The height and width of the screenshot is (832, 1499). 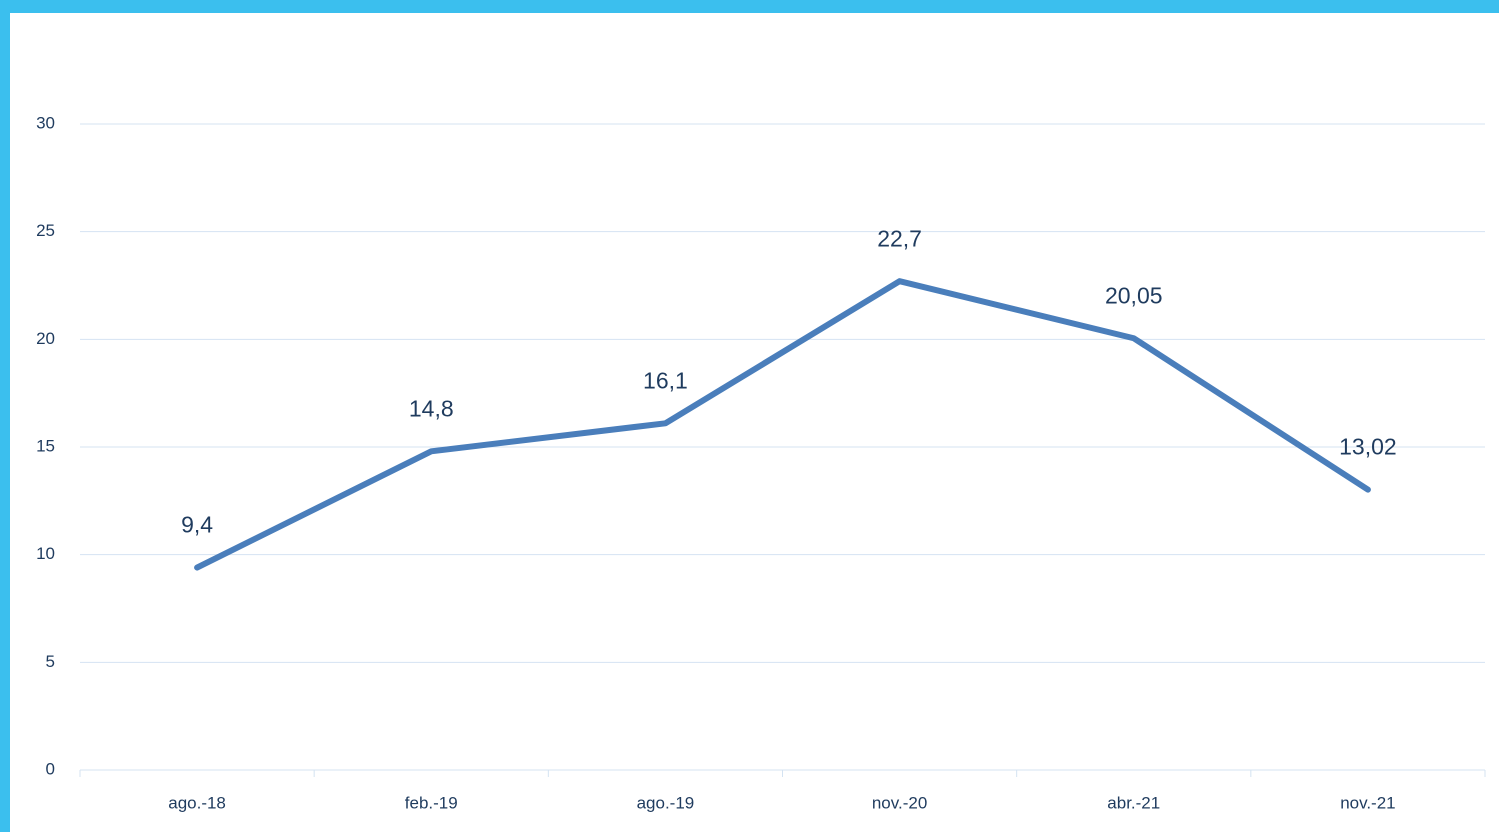 I want to click on data-label: 9,4, so click(x=197, y=525).